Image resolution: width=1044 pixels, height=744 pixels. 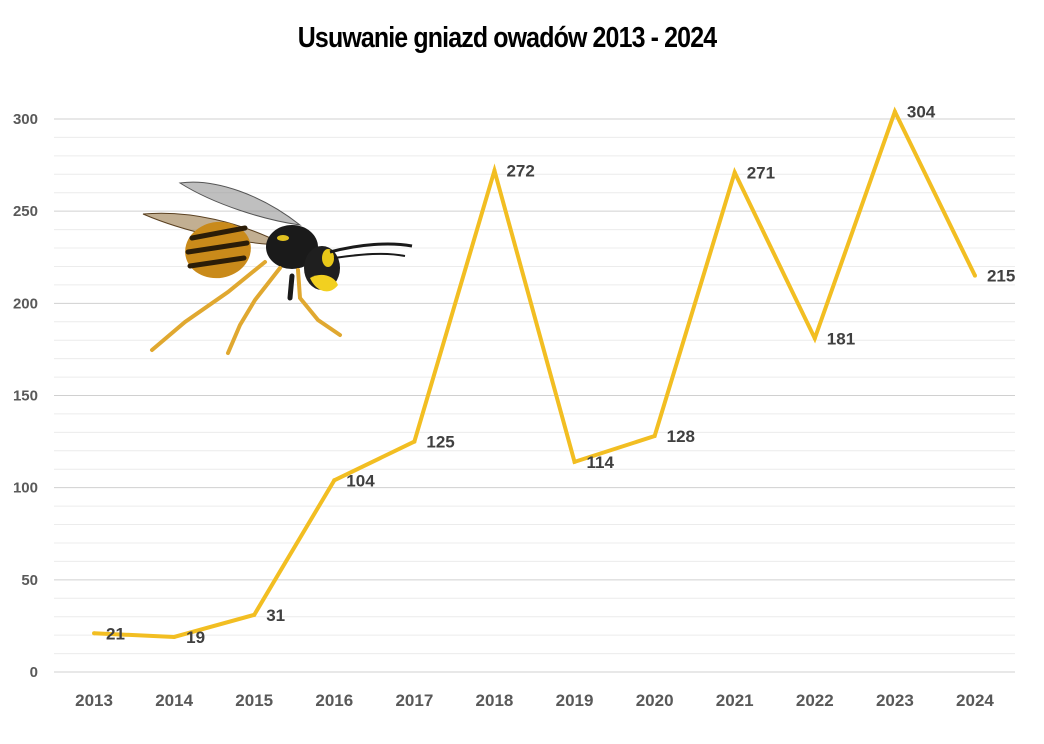 What do you see at coordinates (440, 442) in the screenshot?
I see `data-label: 125` at bounding box center [440, 442].